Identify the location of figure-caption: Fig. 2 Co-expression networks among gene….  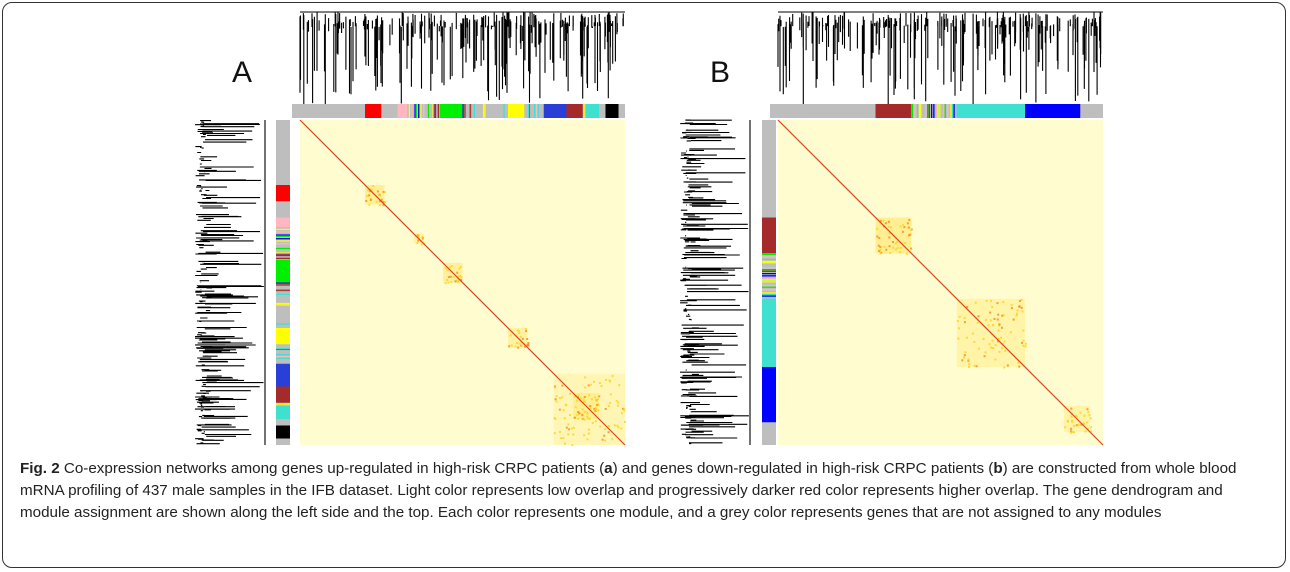
(645, 491).